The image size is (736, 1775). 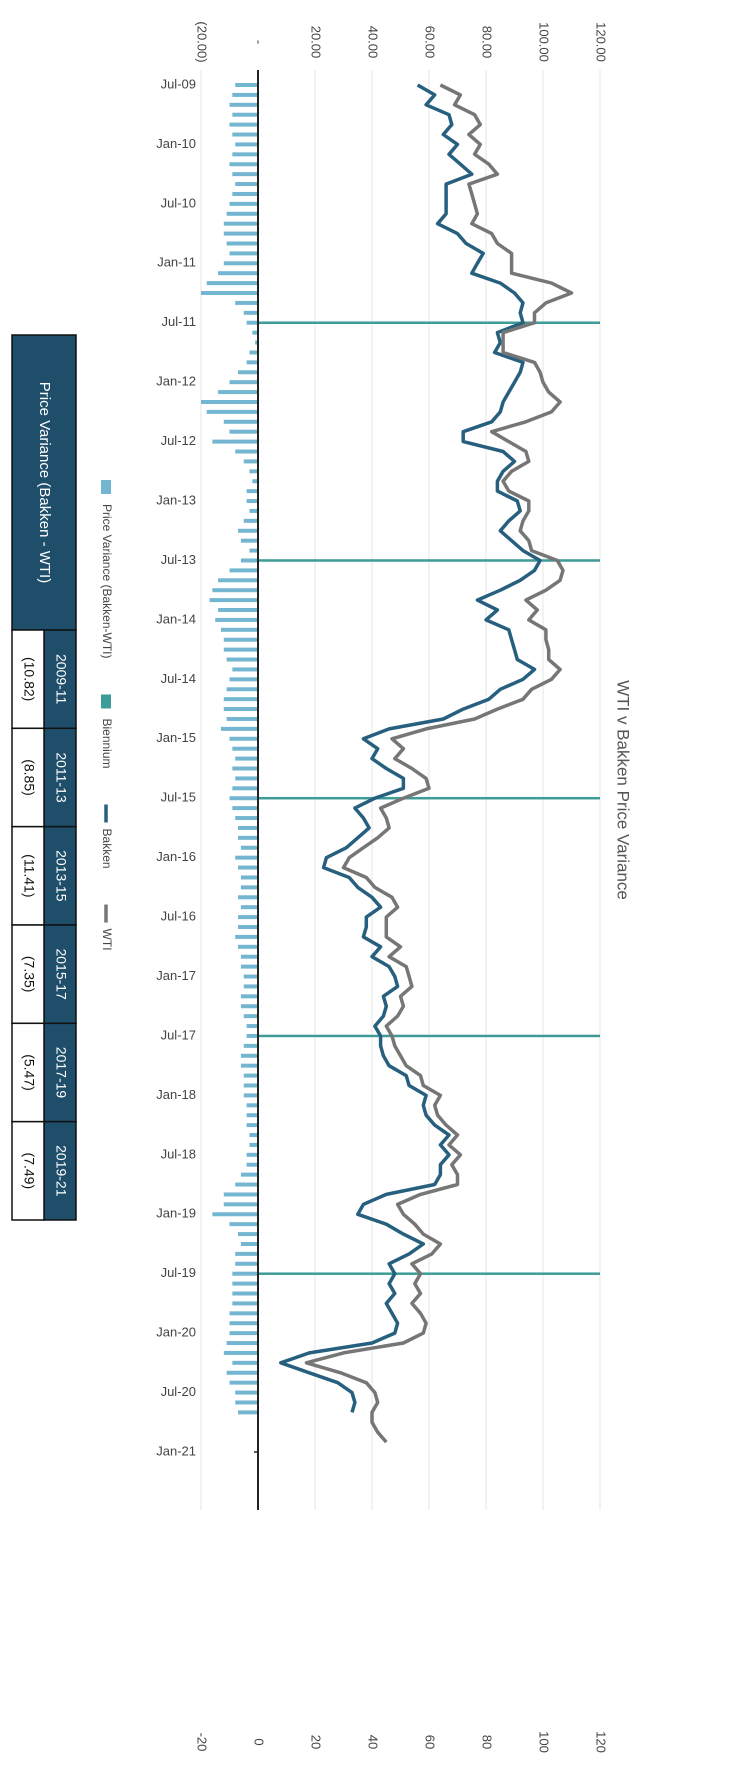 What do you see at coordinates (202, 41) in the screenshot?
I see `y-tick-label: (20.00)` at bounding box center [202, 41].